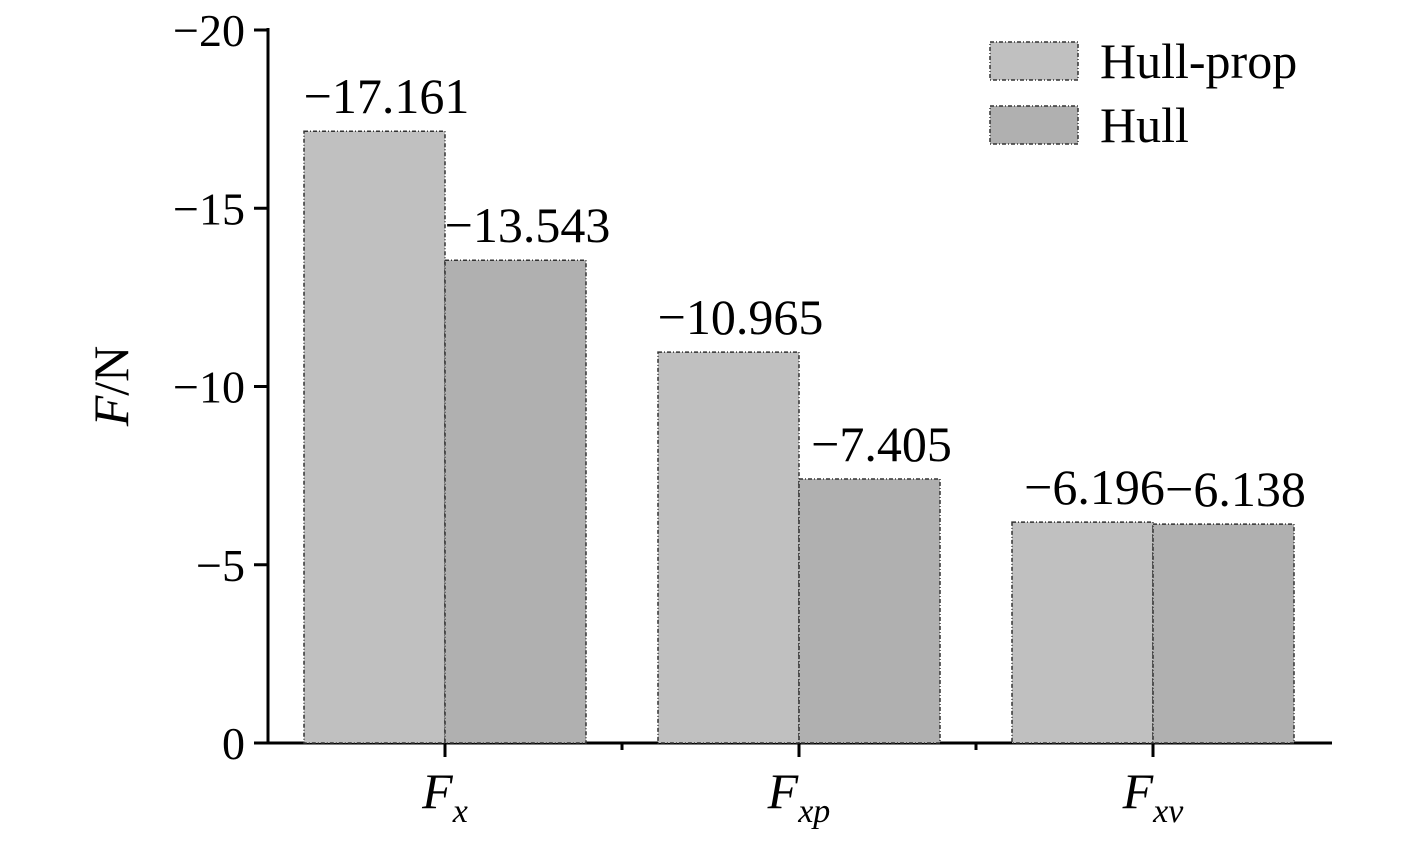 The height and width of the screenshot is (842, 1417). I want to click on y-tick-label: 0, so click(233, 743).